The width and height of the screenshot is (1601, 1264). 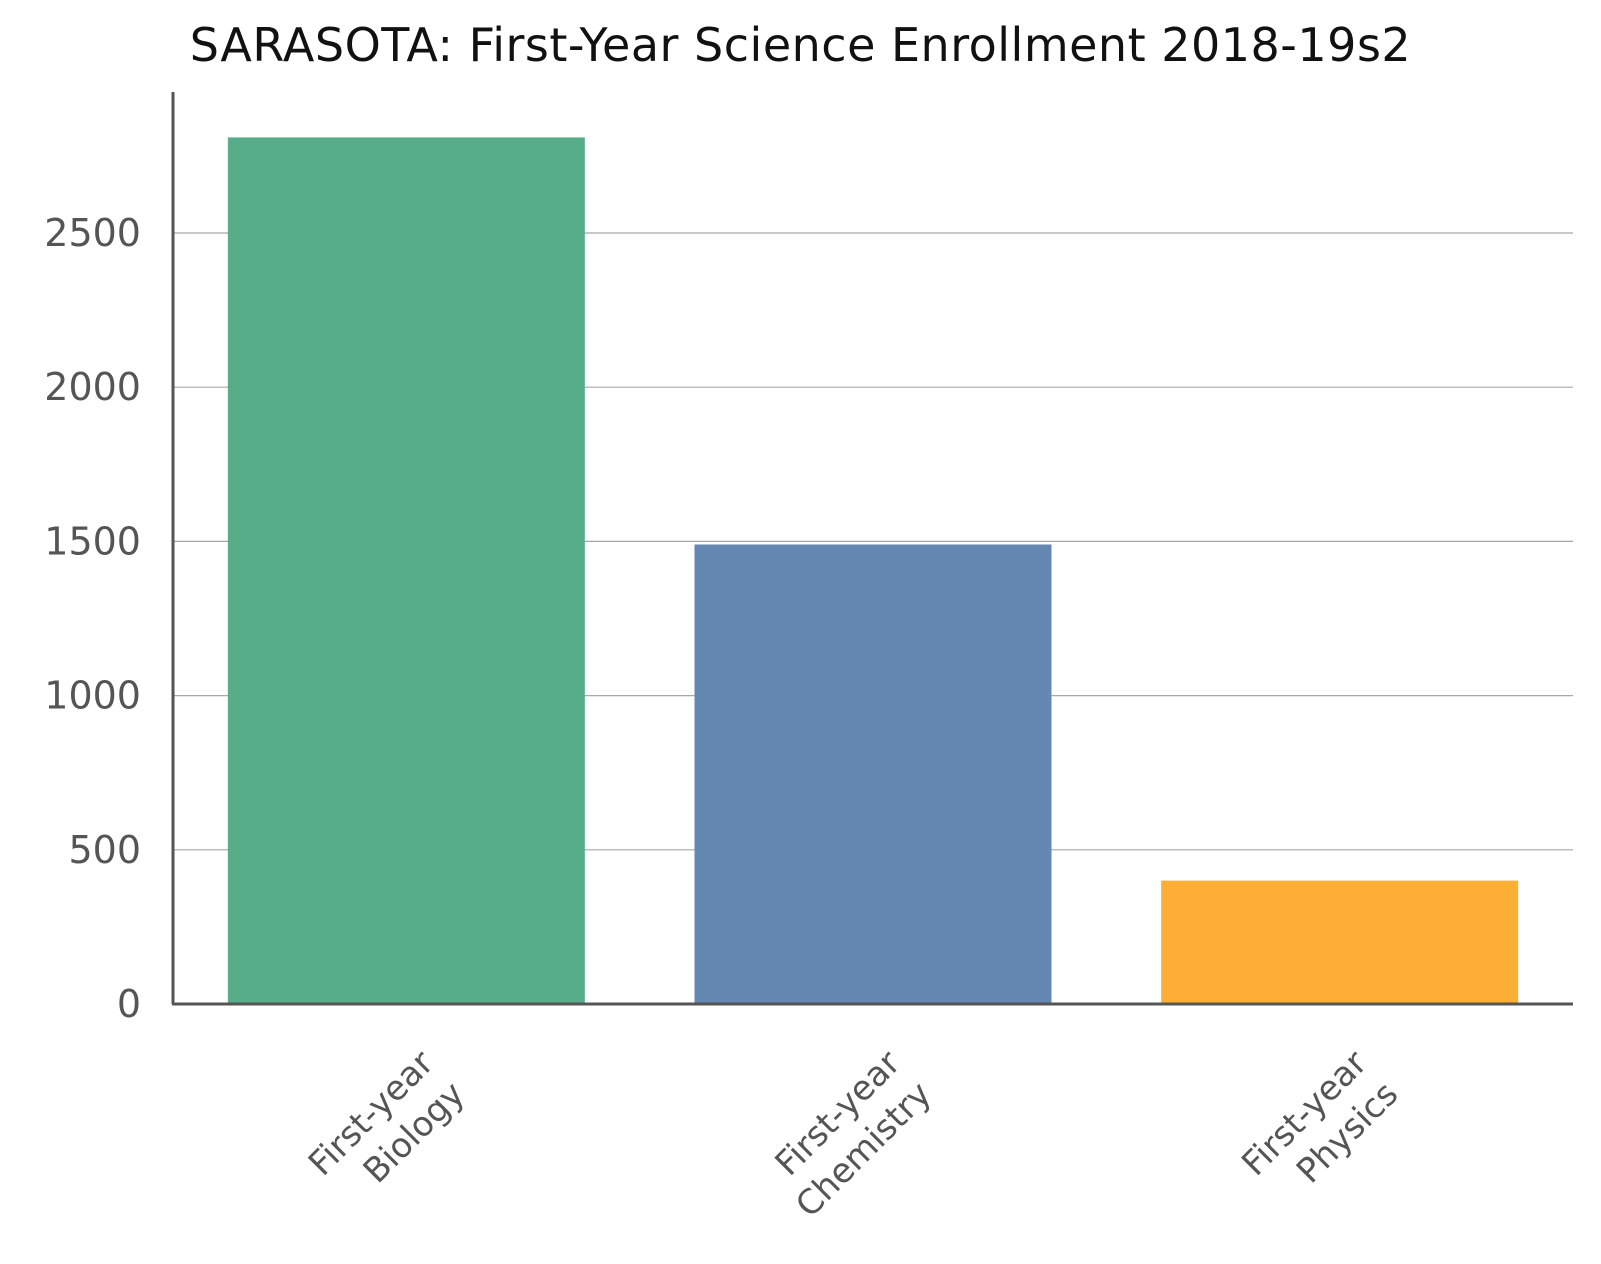 I want to click on y-tick-label: 2000, so click(x=92, y=387).